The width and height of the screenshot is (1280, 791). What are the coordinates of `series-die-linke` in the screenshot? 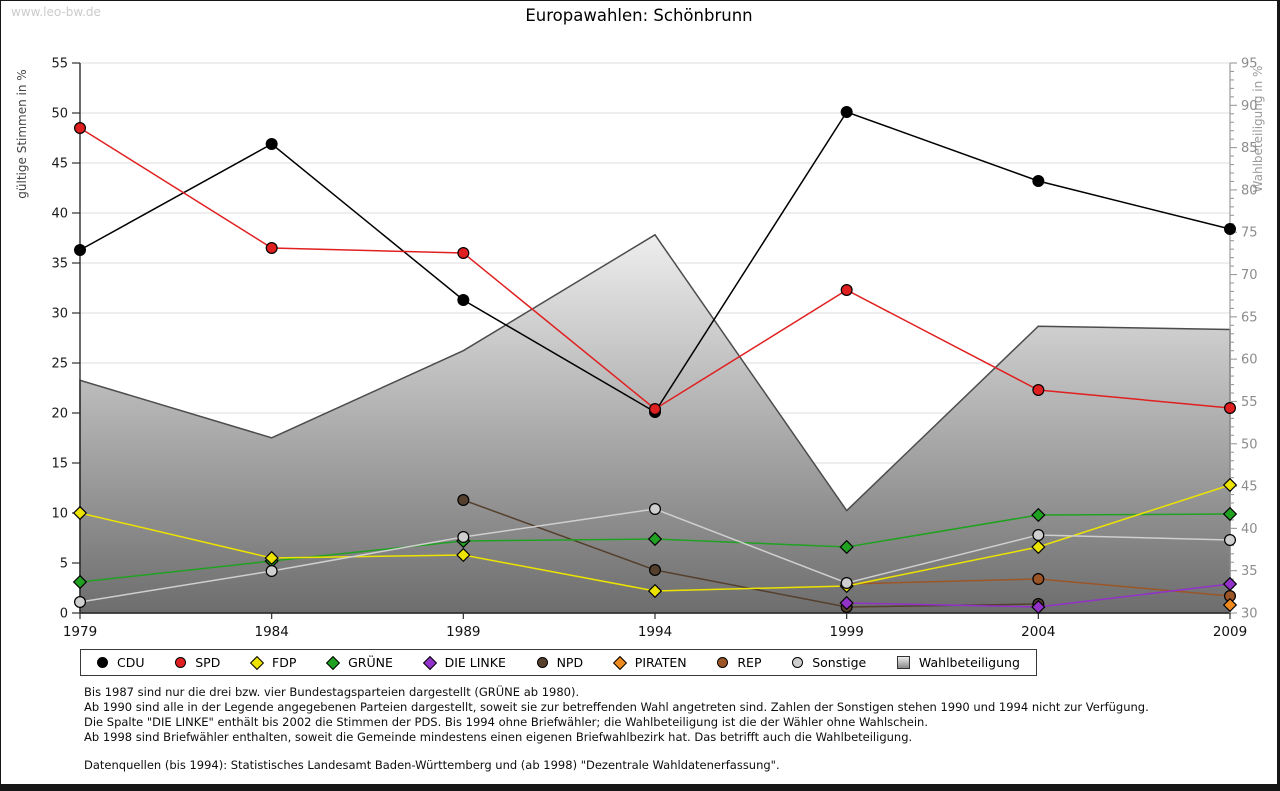 It's located at (1038, 595).